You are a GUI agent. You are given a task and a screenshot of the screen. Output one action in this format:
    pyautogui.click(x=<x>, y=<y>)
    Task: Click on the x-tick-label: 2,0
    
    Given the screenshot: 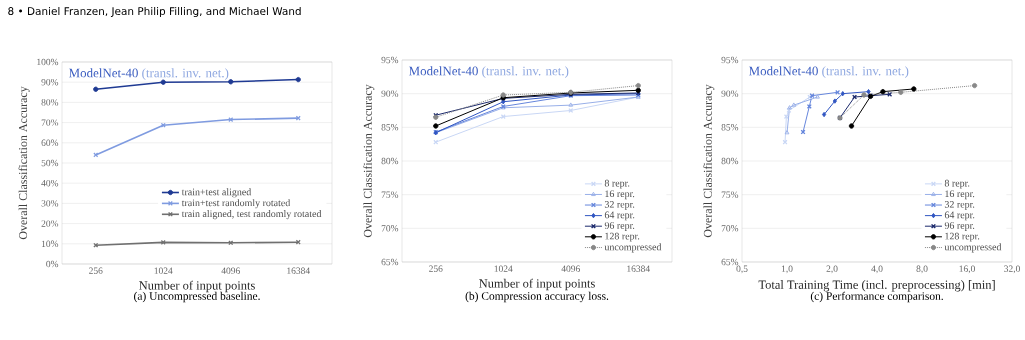 What is the action you would take?
    pyautogui.click(x=832, y=269)
    